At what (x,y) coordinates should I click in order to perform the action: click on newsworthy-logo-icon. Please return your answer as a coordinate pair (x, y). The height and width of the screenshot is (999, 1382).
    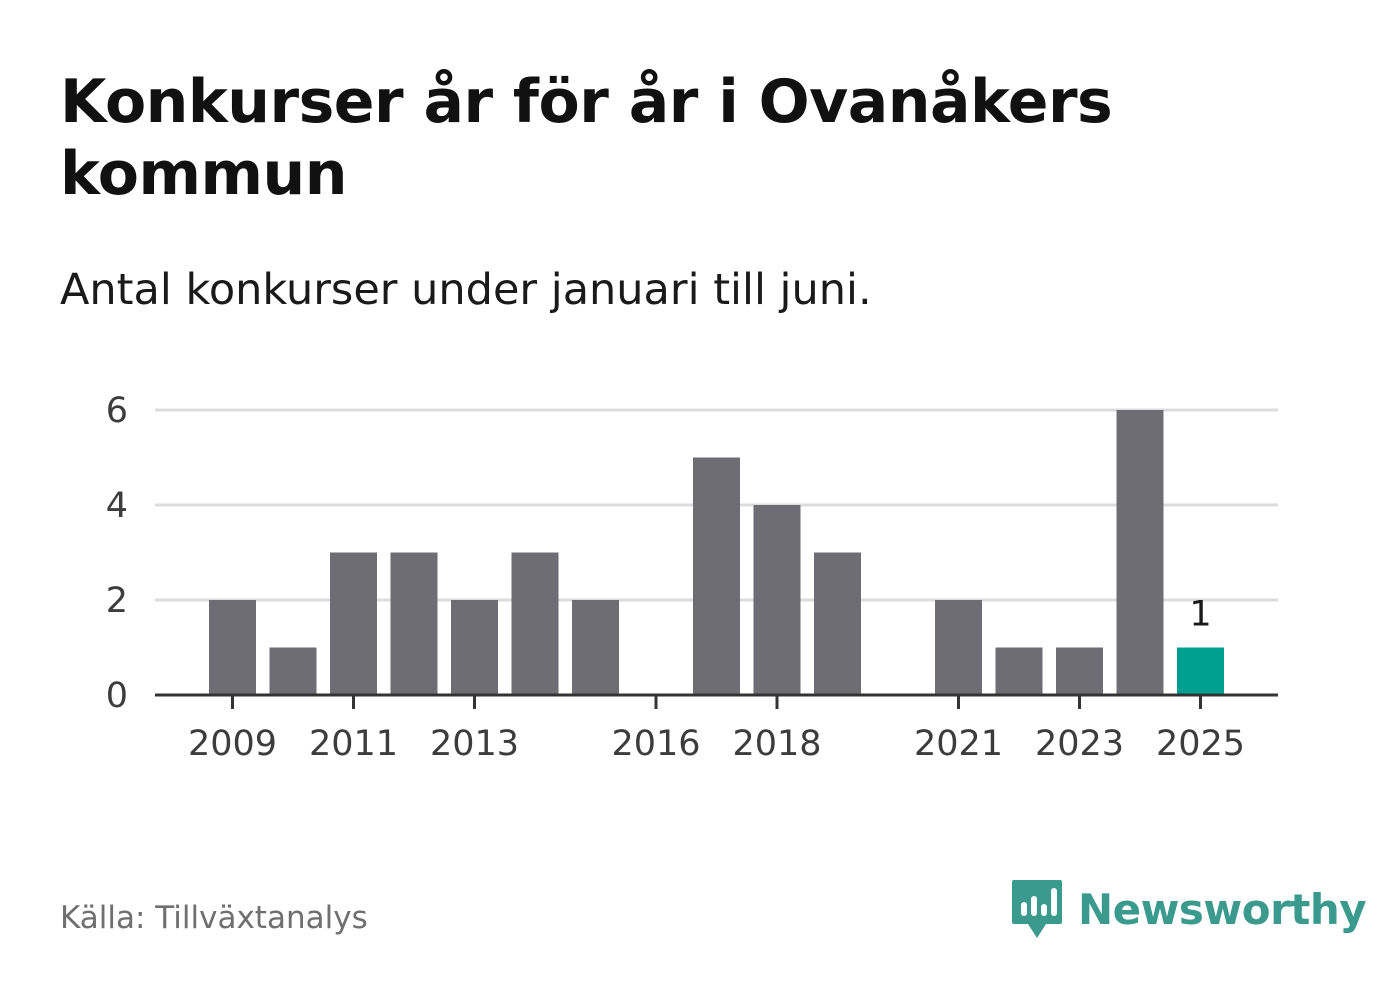
    Looking at the image, I should click on (1037, 909).